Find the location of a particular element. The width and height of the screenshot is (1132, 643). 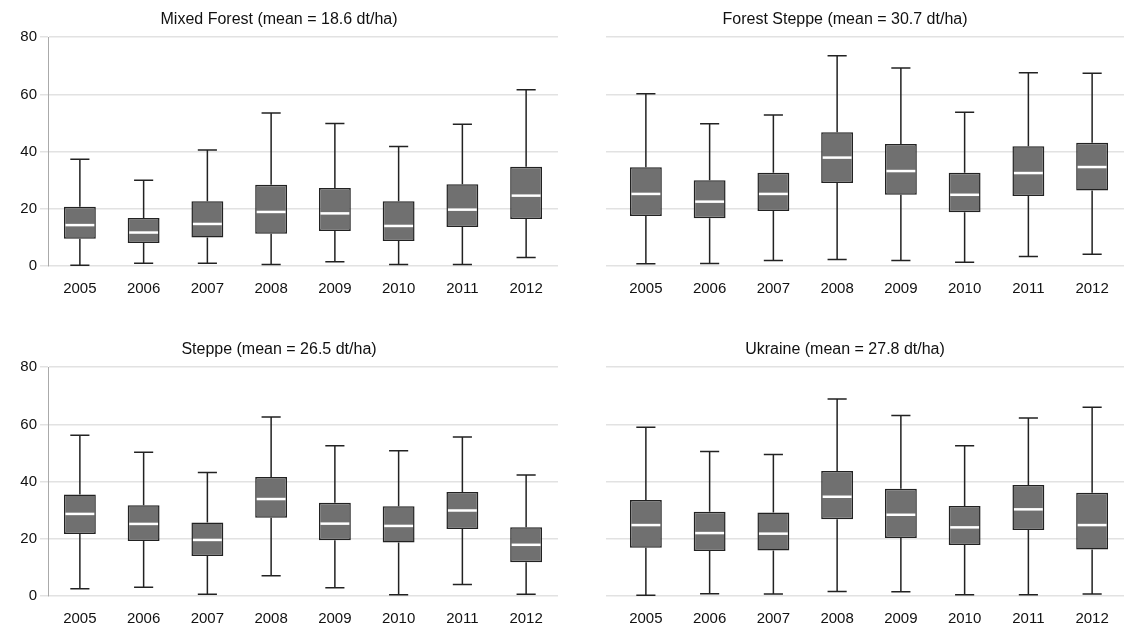

chart-title: Forest Steppe (mean = 30.7 dt/ha) is located at coordinates (845, 19).